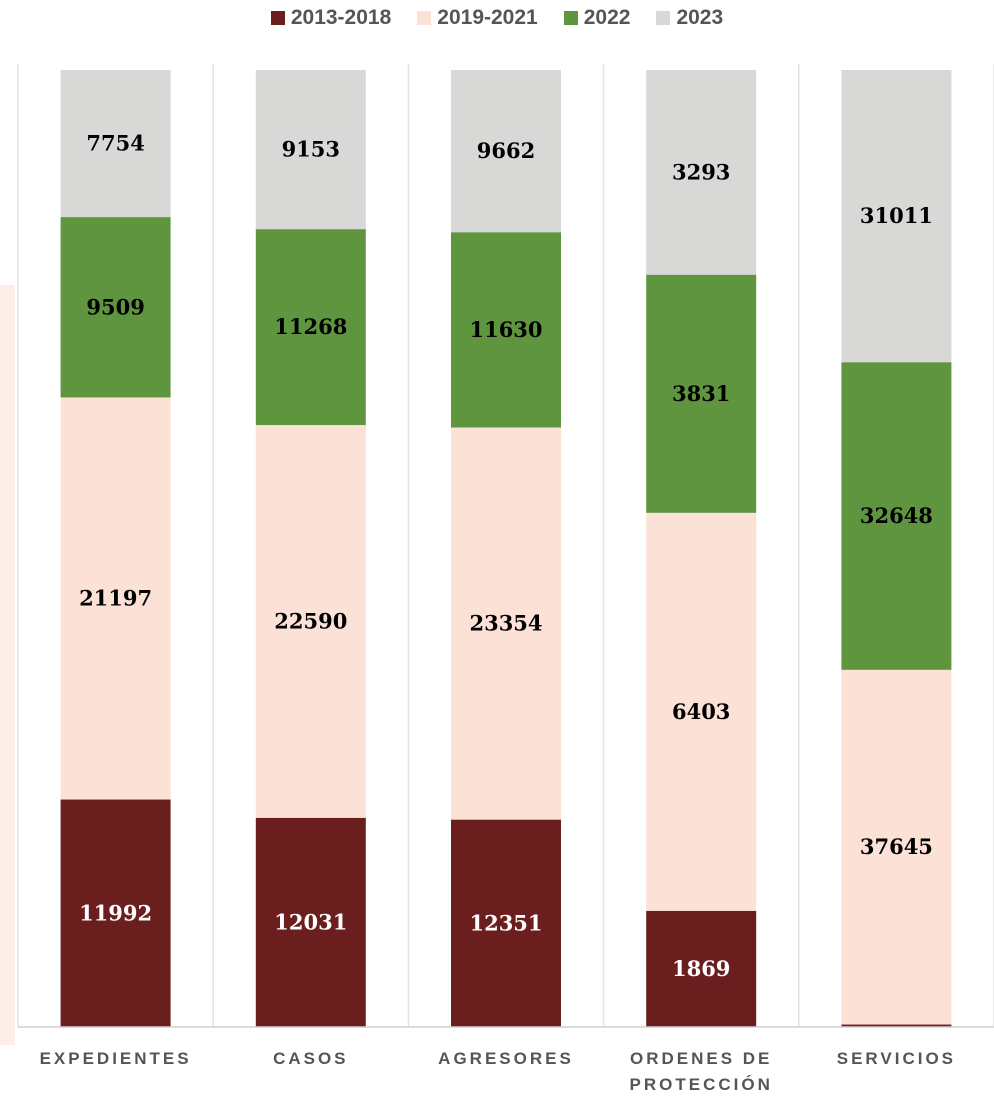  I want to click on data-label-2-2013-2018: 12351, so click(505, 922).